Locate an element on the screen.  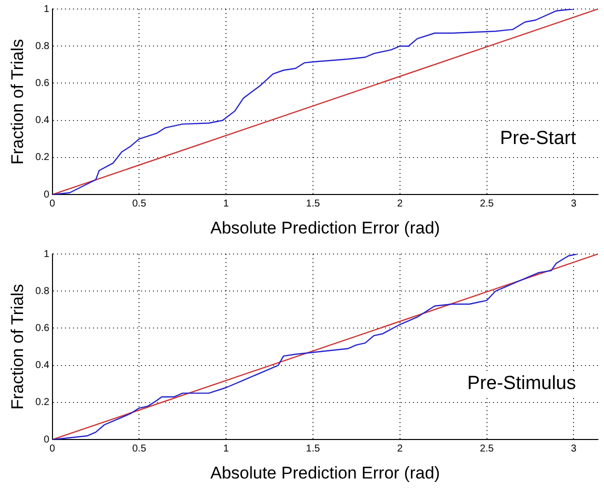
annotation: Pre-Start is located at coordinates (538, 139).